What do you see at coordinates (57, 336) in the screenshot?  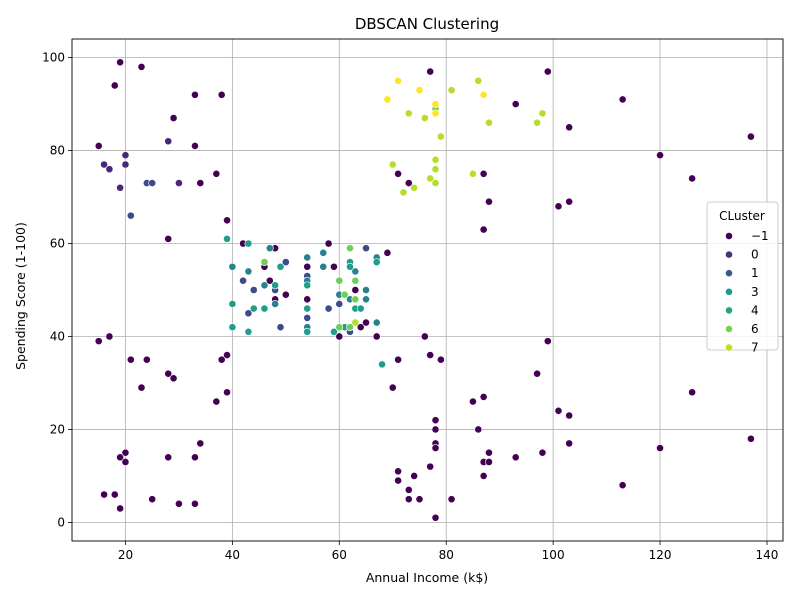 I see `y-tick-label: 40` at bounding box center [57, 336].